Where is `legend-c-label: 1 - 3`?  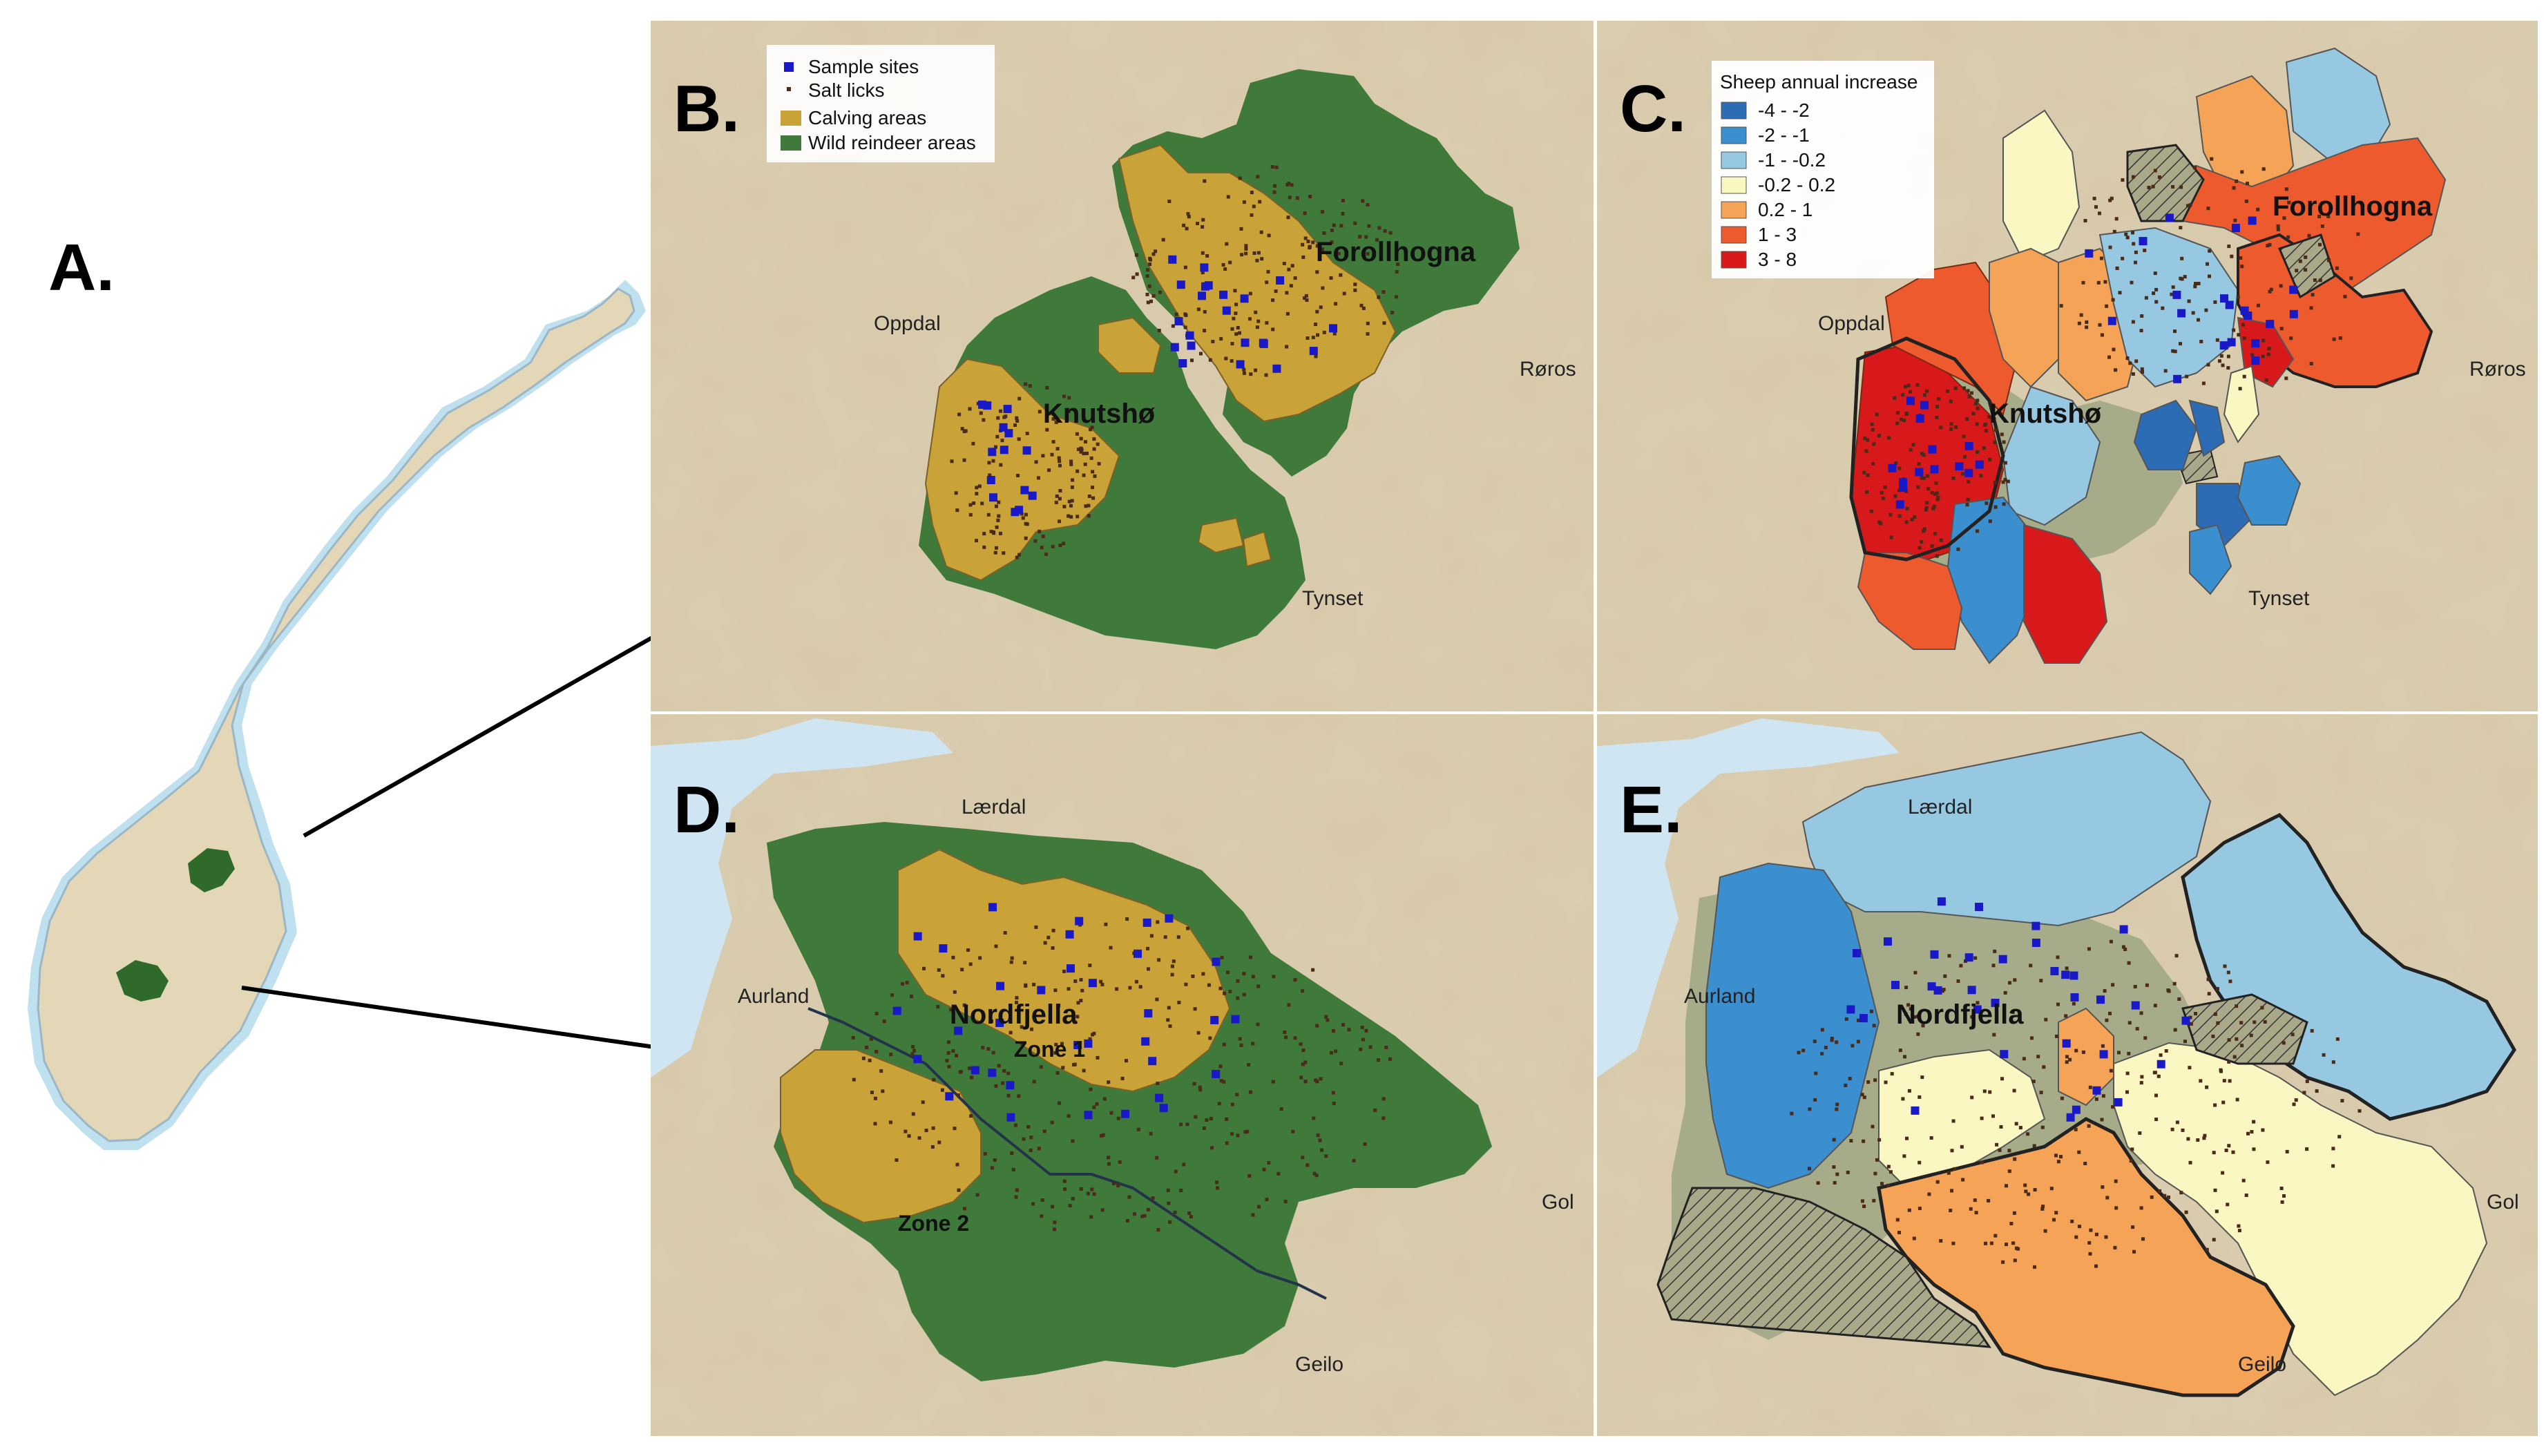 legend-c-label: 1 - 3 is located at coordinates (1778, 234).